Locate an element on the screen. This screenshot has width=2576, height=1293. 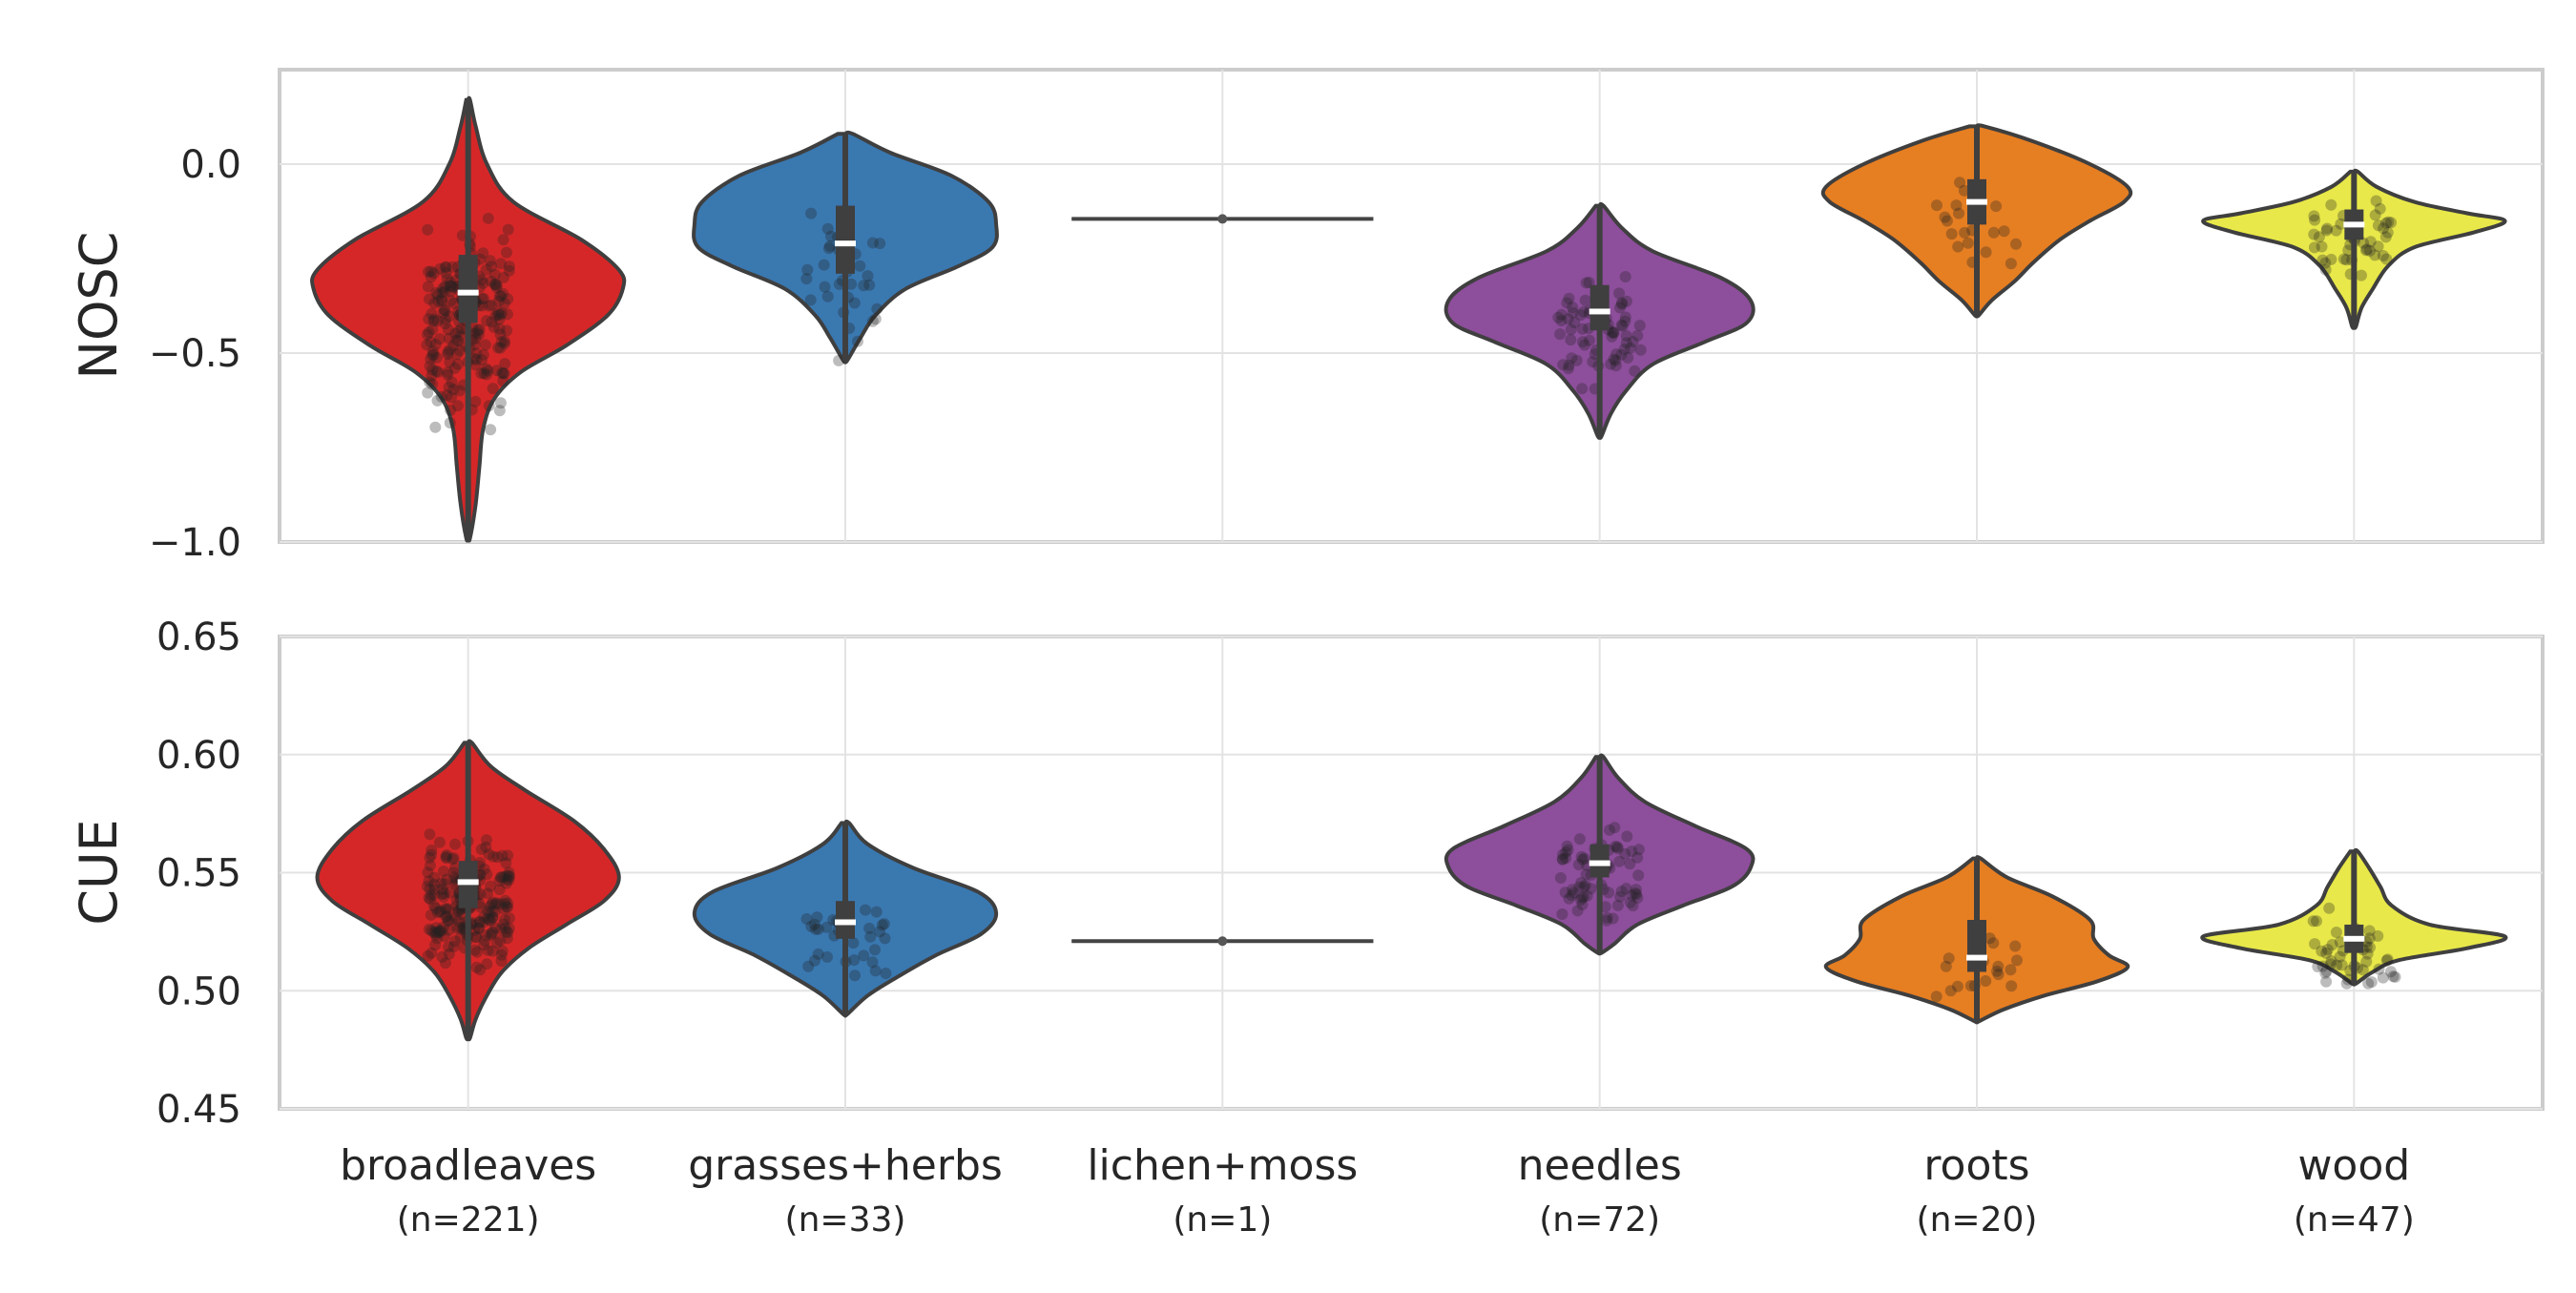
y-tick-label: −1.0 is located at coordinates (195, 543).